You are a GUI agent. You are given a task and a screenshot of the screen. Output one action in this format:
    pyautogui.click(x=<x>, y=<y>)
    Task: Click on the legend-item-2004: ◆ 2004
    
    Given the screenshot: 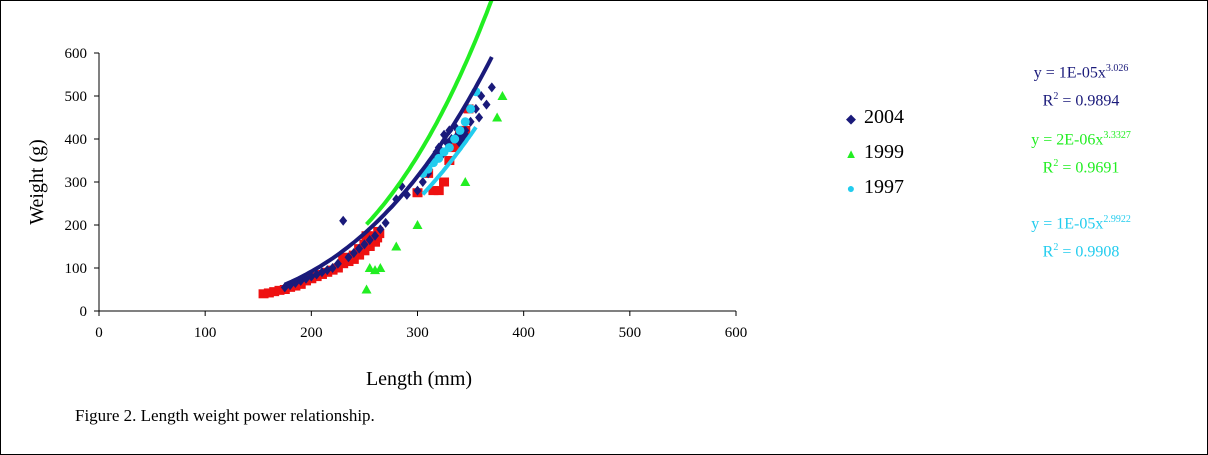 What is the action you would take?
    pyautogui.click(x=874, y=122)
    